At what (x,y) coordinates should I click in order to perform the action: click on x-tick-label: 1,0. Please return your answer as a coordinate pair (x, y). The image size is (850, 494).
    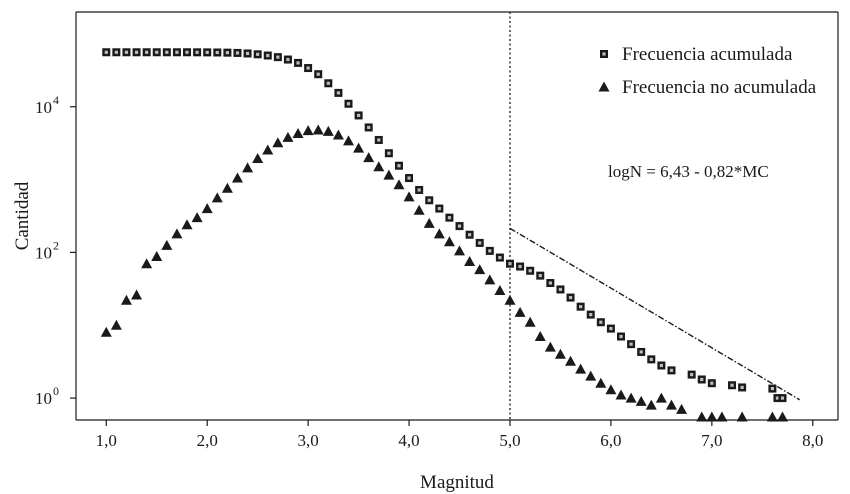
    Looking at the image, I should click on (106, 440).